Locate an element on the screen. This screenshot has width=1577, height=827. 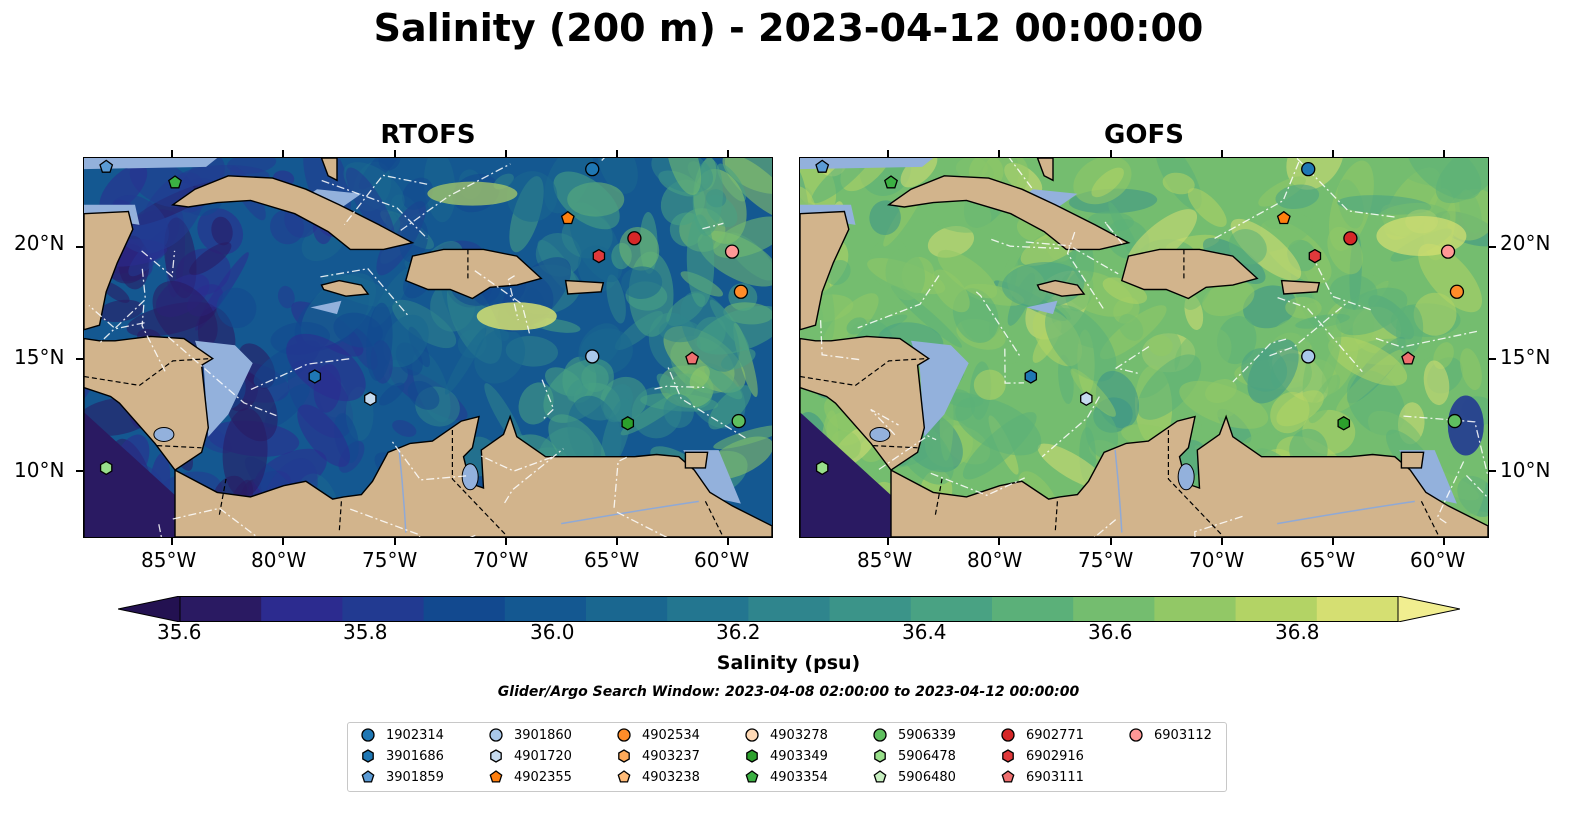
land-yucatan is located at coordinates (825, 270).